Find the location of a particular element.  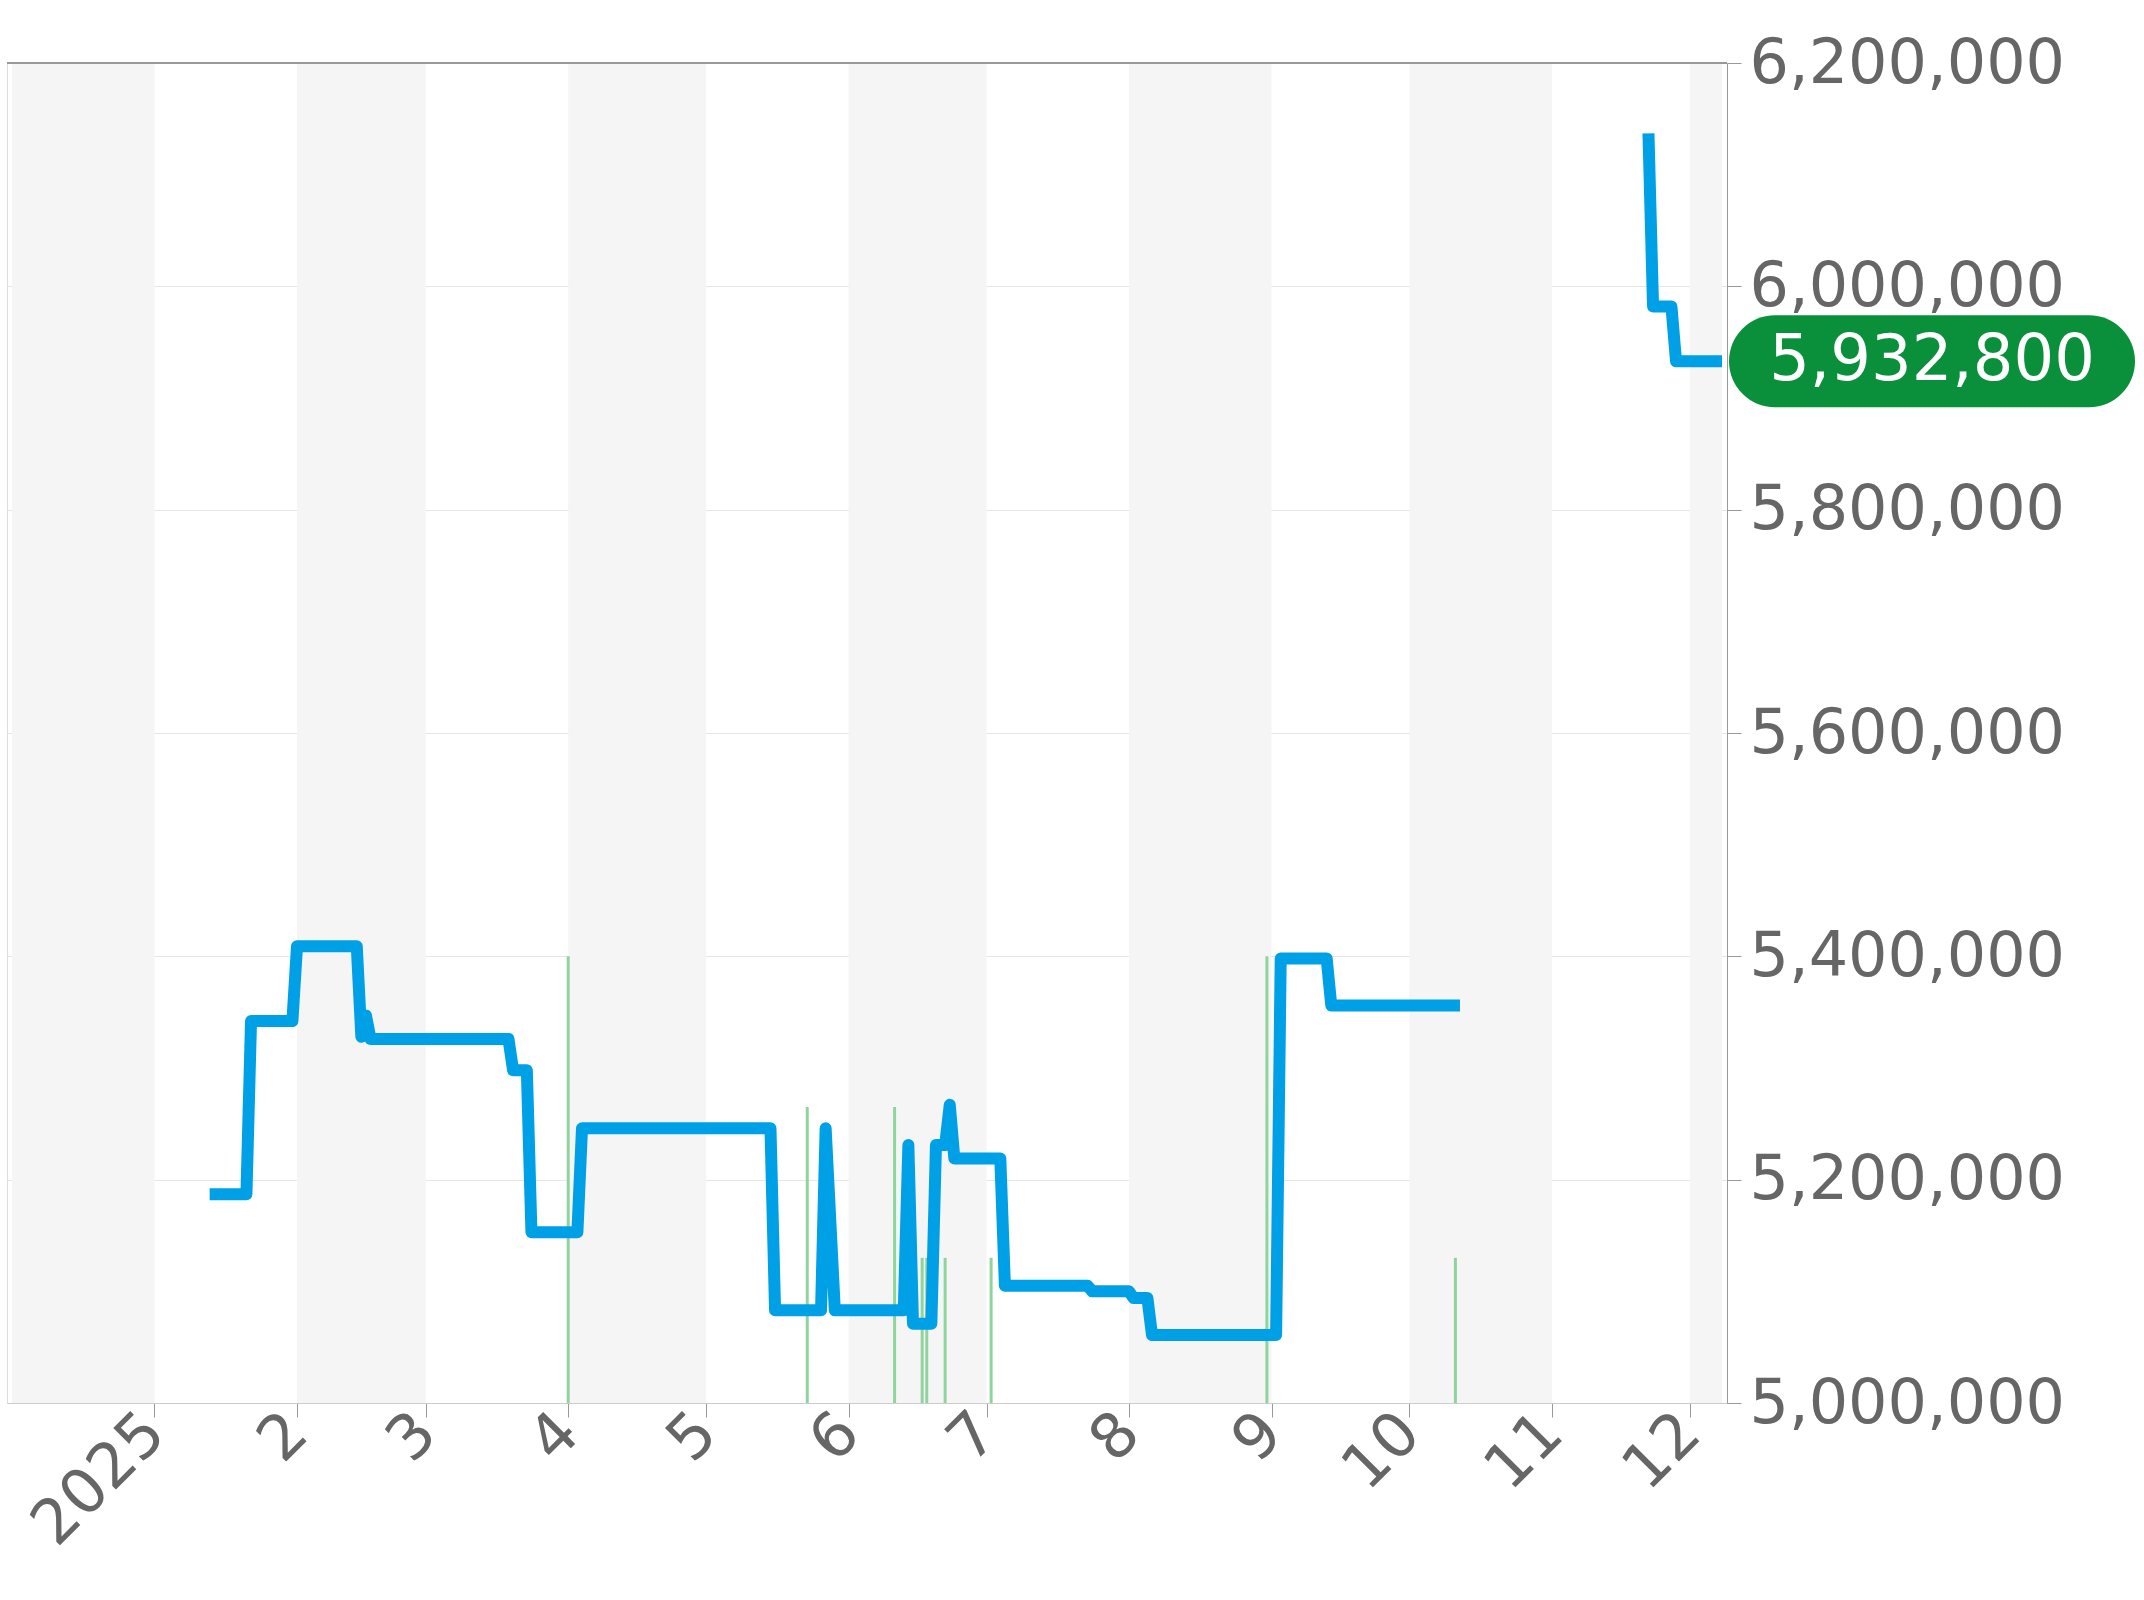

x-tick-label: 8 is located at coordinates (1114, 1435).